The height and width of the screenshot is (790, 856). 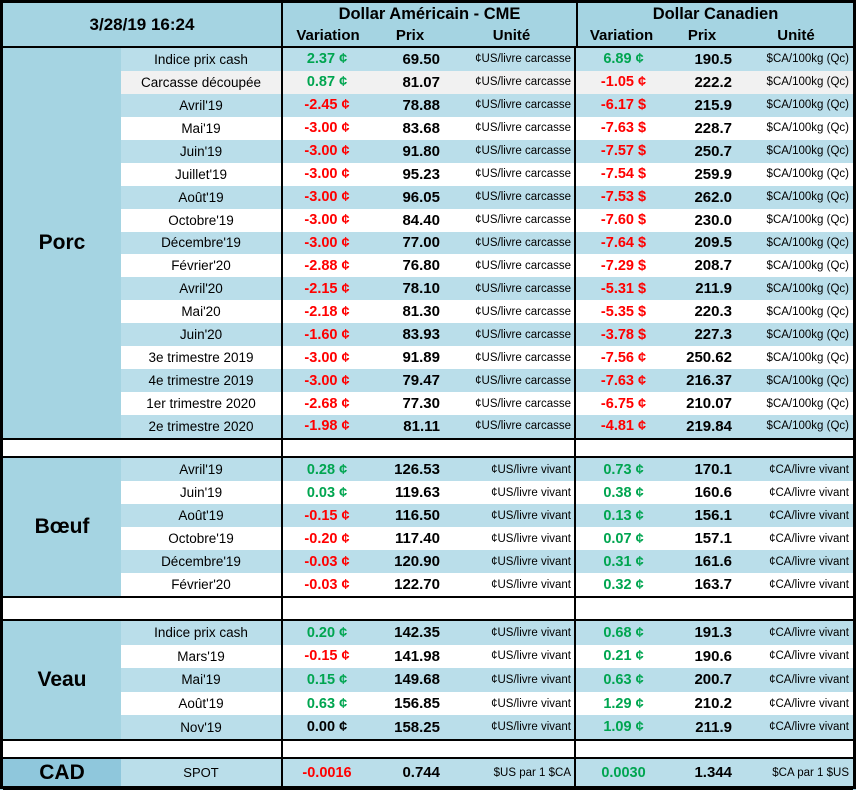 What do you see at coordinates (408, 469) in the screenshot?
I see `us-prix-cell: 126.53` at bounding box center [408, 469].